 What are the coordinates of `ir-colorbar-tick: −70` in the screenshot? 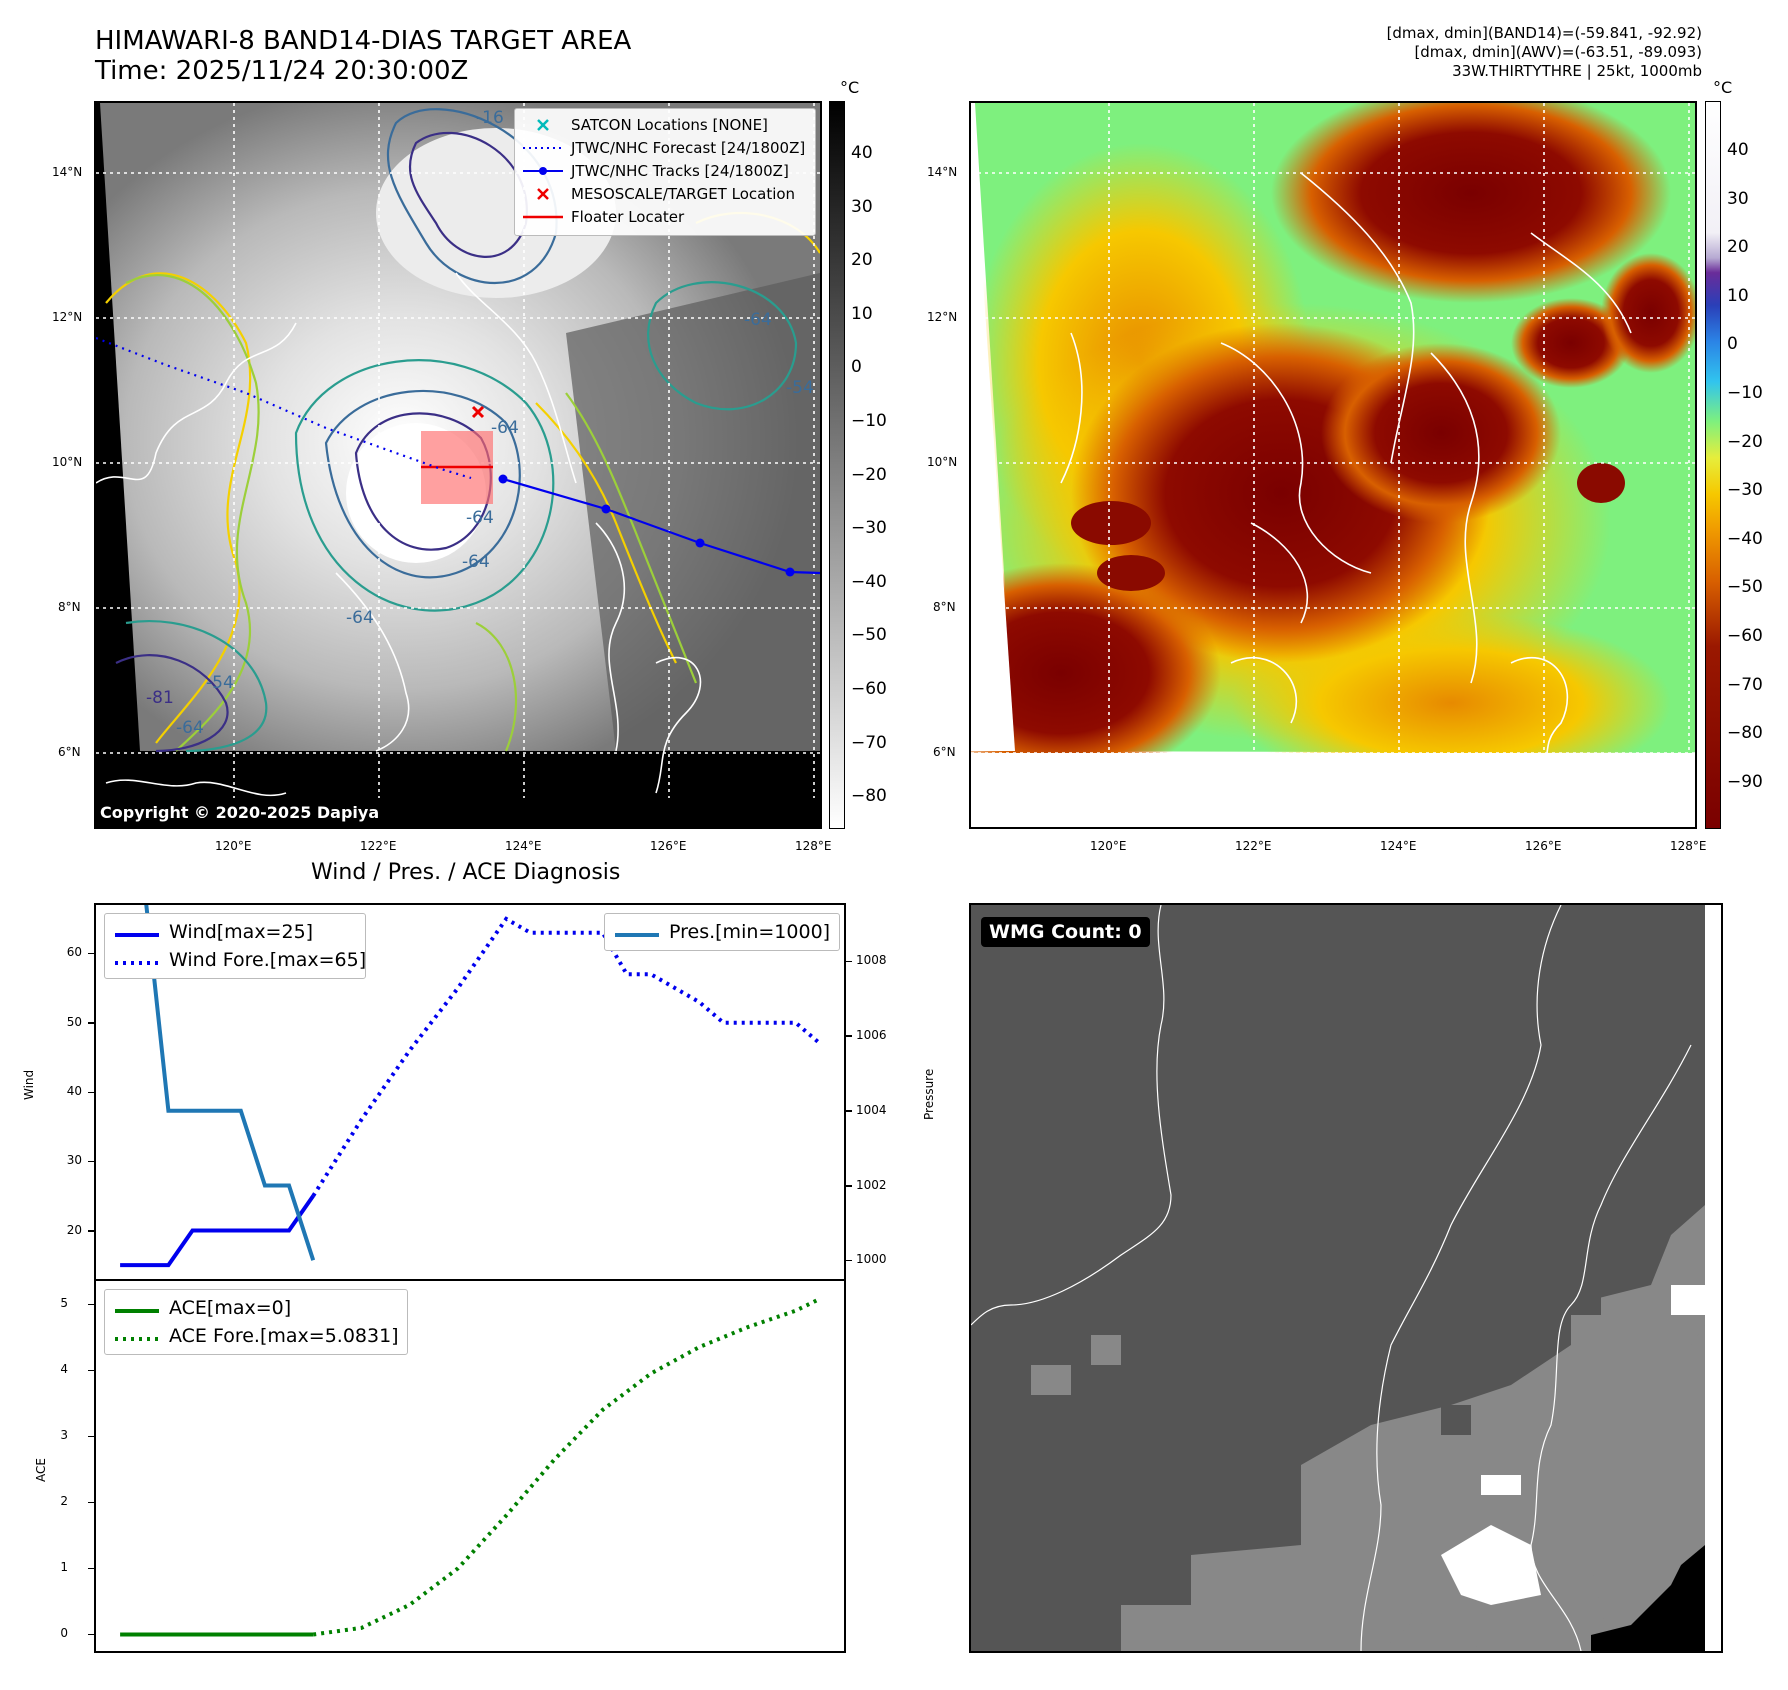 It's located at (869, 742).